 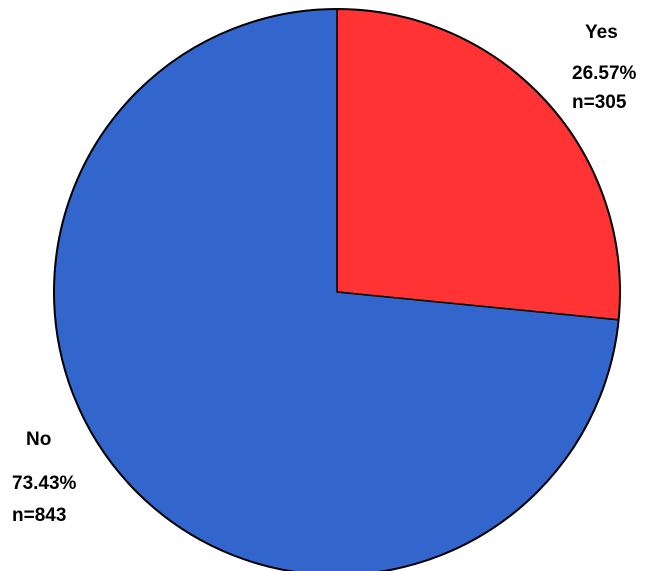 I want to click on slice-label-no: No, so click(x=38, y=439).